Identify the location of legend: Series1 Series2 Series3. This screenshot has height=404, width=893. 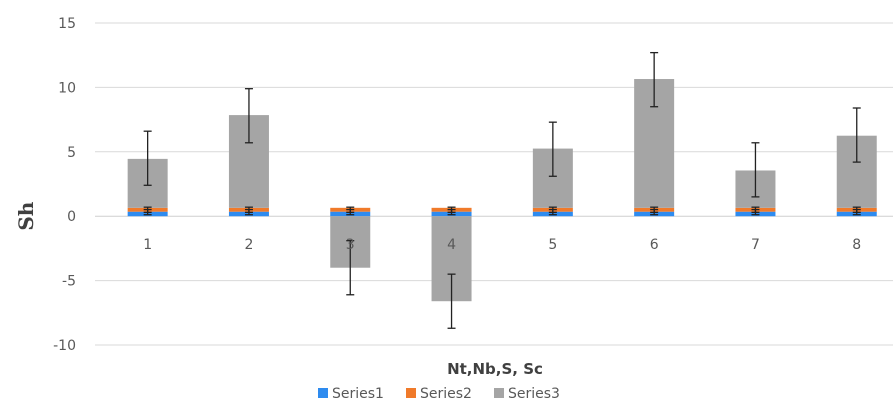
(439, 394).